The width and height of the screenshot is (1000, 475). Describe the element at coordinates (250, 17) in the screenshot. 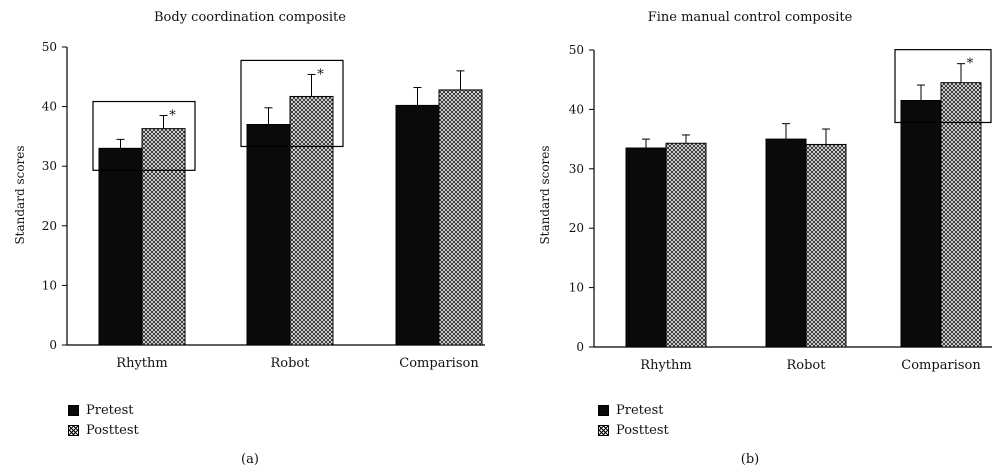

I see `chart-title: Body coordination composite` at that location.